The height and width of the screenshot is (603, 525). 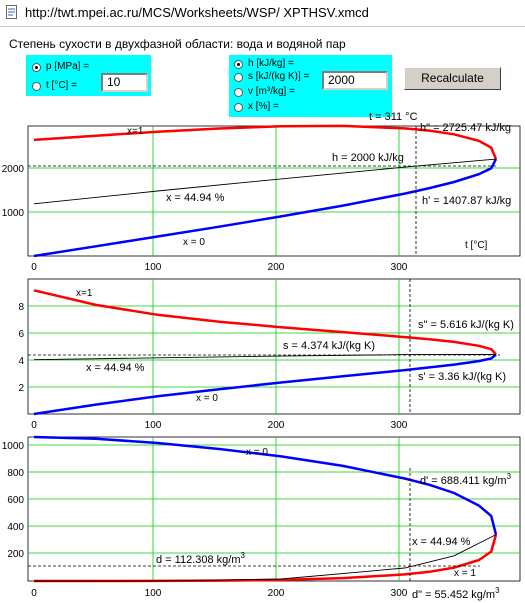 What do you see at coordinates (15, 500) in the screenshot?
I see `density-ytick-600: 600` at bounding box center [15, 500].